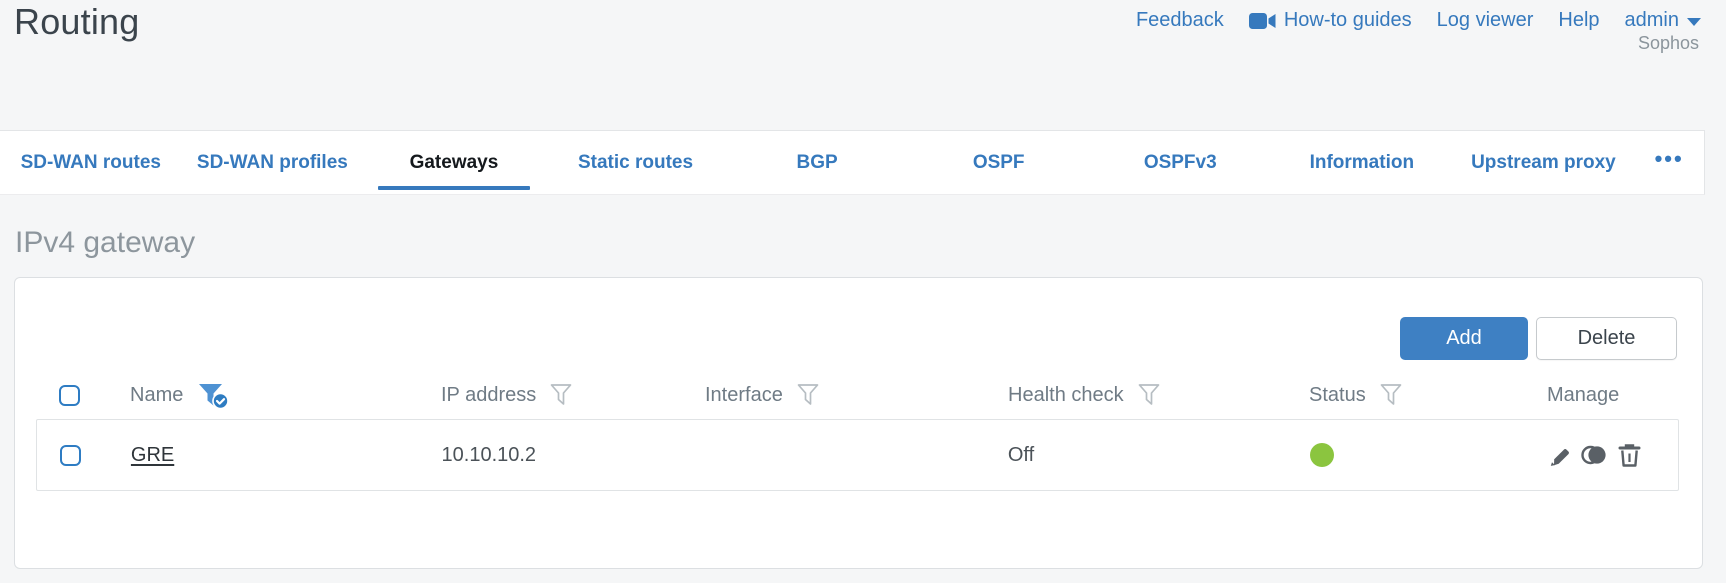  I want to click on tab-bgp: BGP, so click(817, 162).